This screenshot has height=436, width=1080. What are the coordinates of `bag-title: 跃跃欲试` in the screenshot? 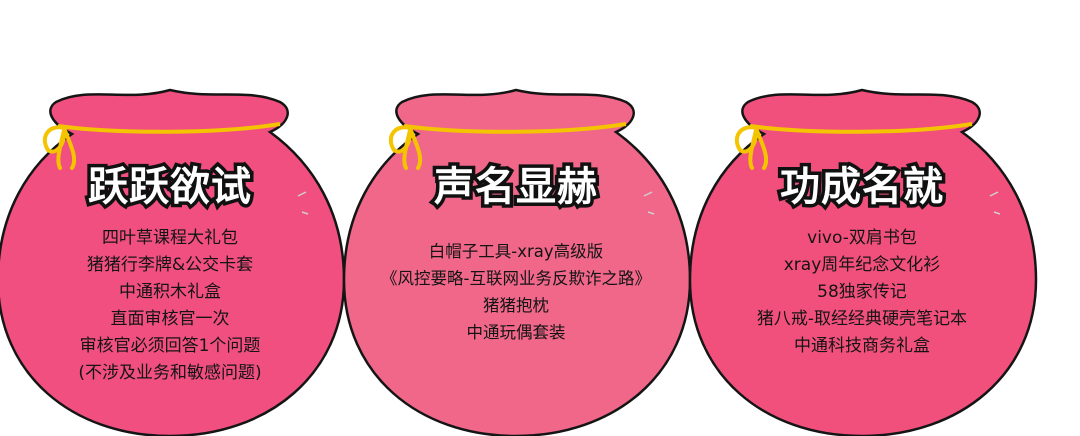 It's located at (170, 187).